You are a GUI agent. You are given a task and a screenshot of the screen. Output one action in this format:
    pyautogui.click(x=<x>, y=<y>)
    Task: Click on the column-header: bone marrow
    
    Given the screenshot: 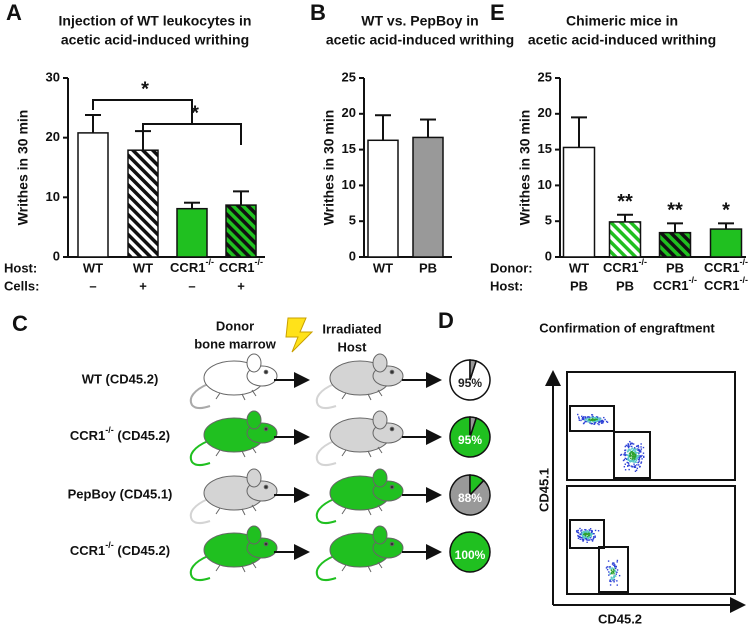 What is the action you would take?
    pyautogui.click(x=235, y=343)
    